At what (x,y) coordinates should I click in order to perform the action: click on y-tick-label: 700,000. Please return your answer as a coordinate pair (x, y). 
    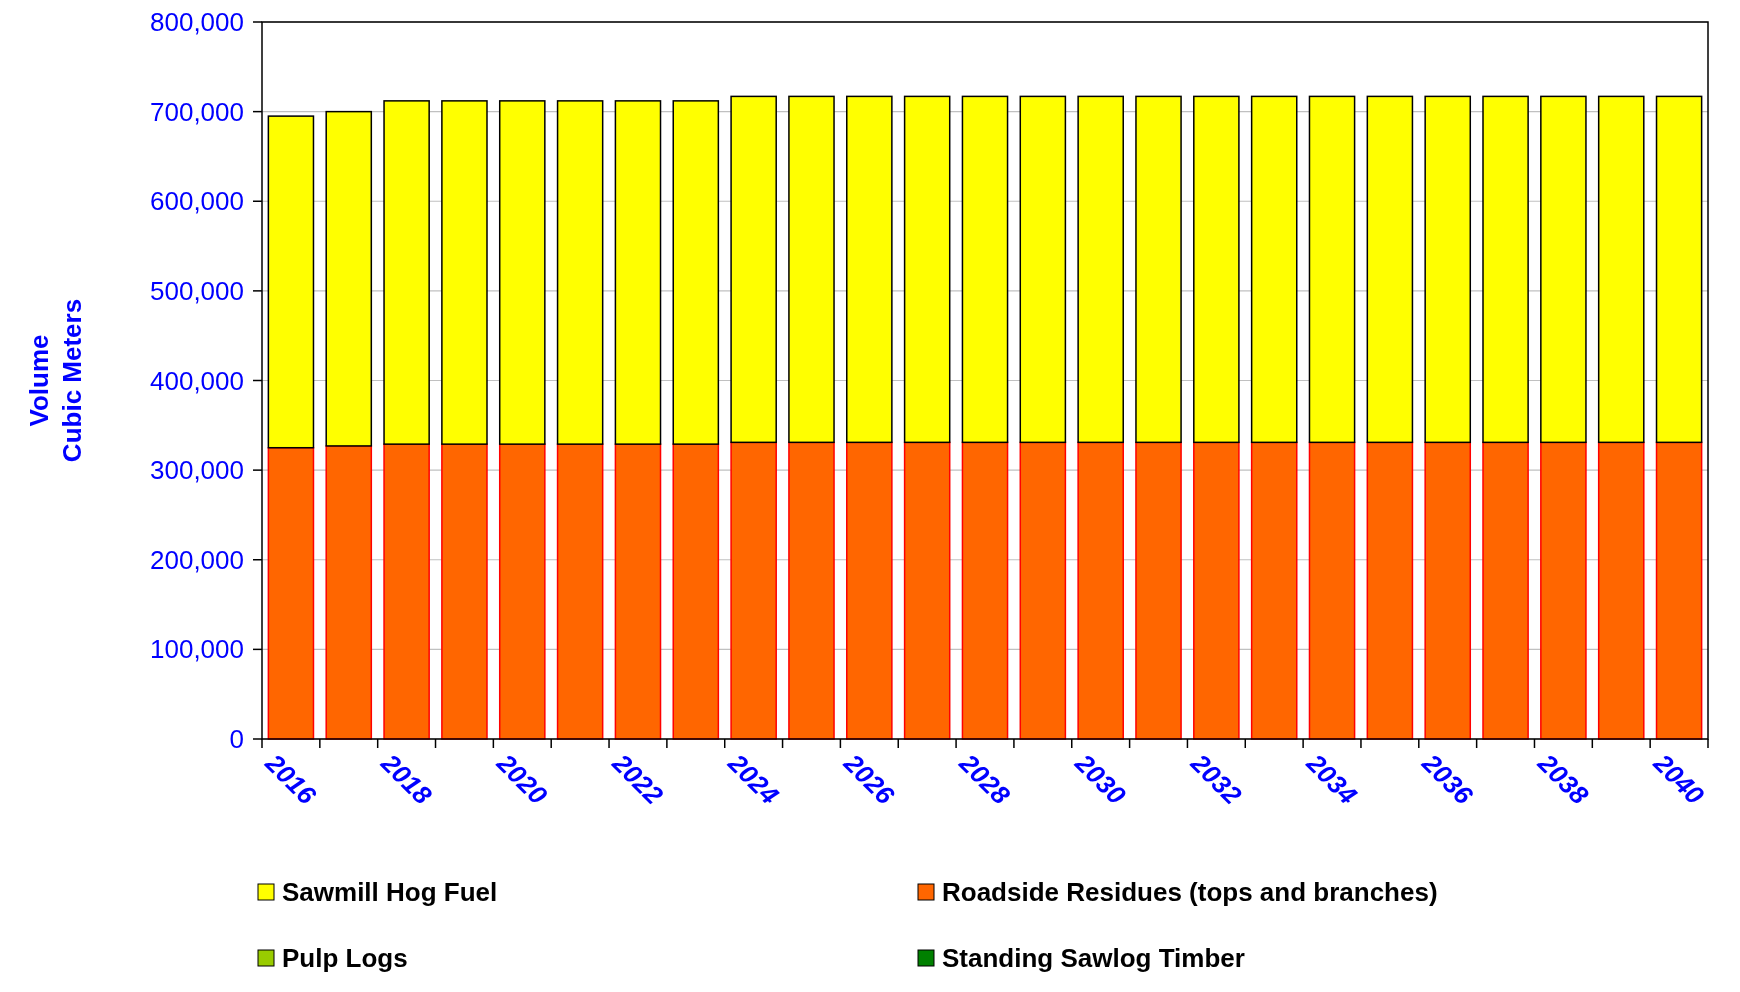
    Looking at the image, I should click on (197, 111).